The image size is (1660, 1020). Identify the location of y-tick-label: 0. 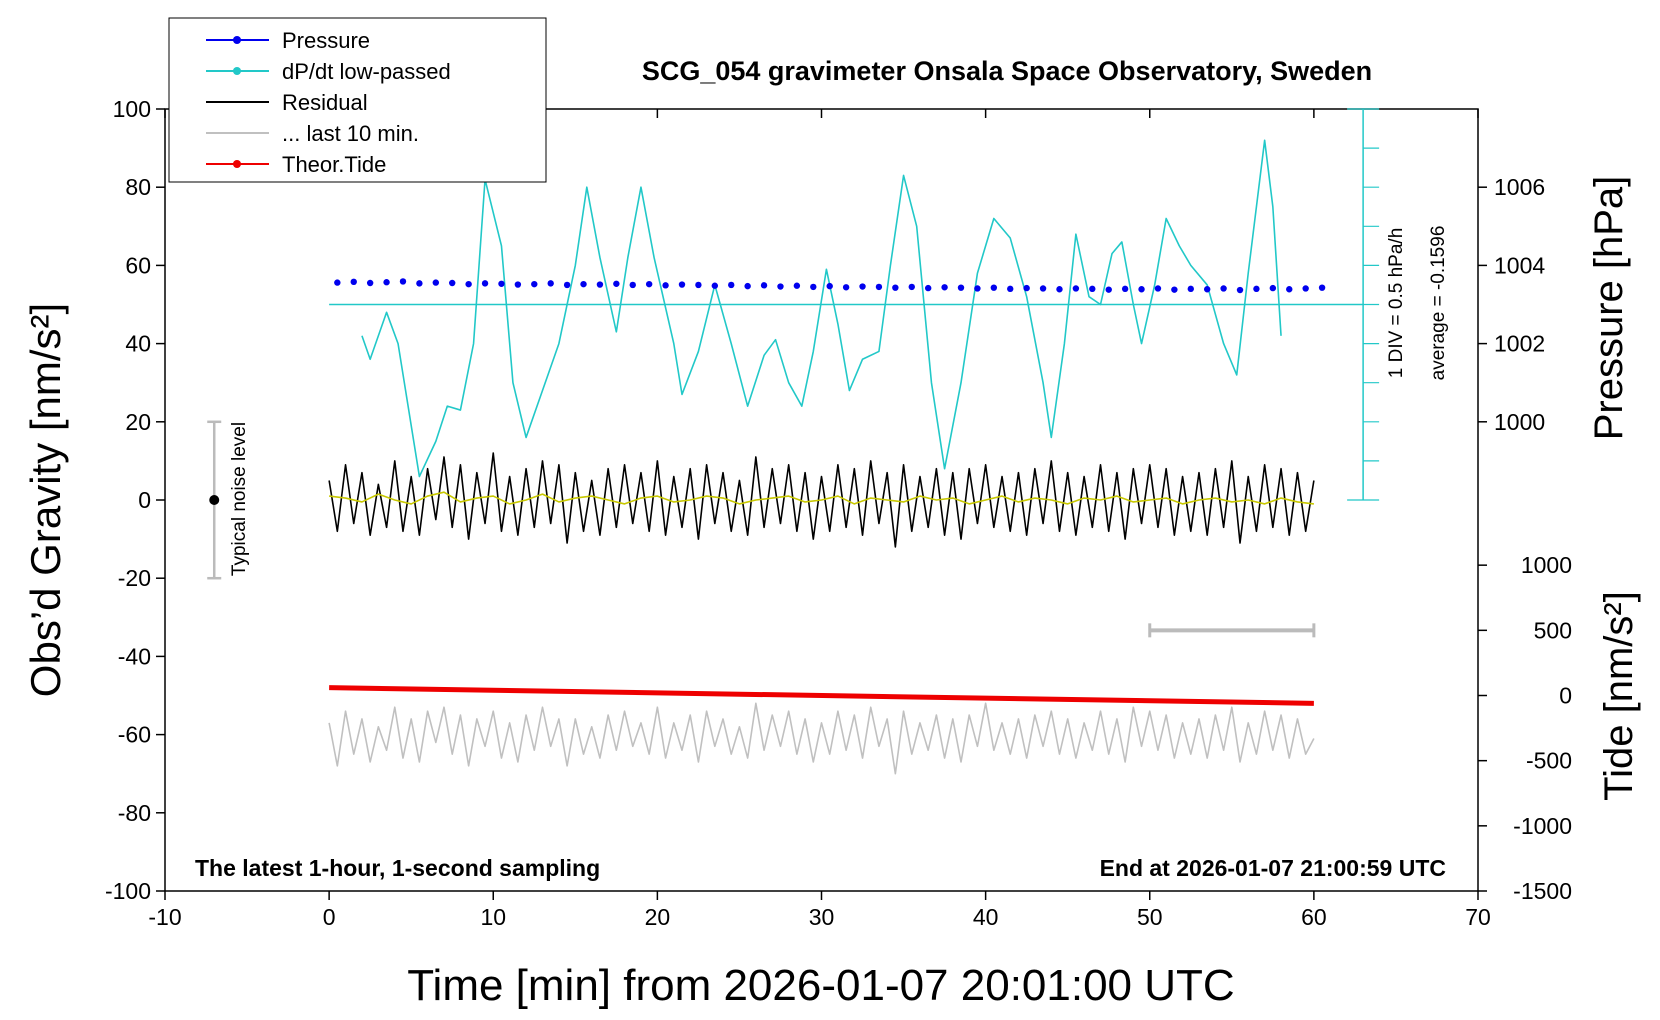
(144, 500).